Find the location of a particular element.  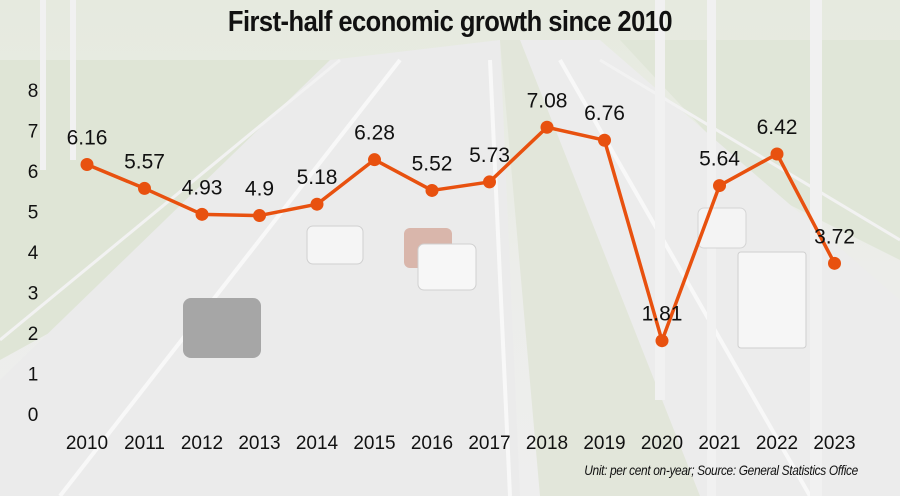

data-point-2013 is located at coordinates (259, 216).